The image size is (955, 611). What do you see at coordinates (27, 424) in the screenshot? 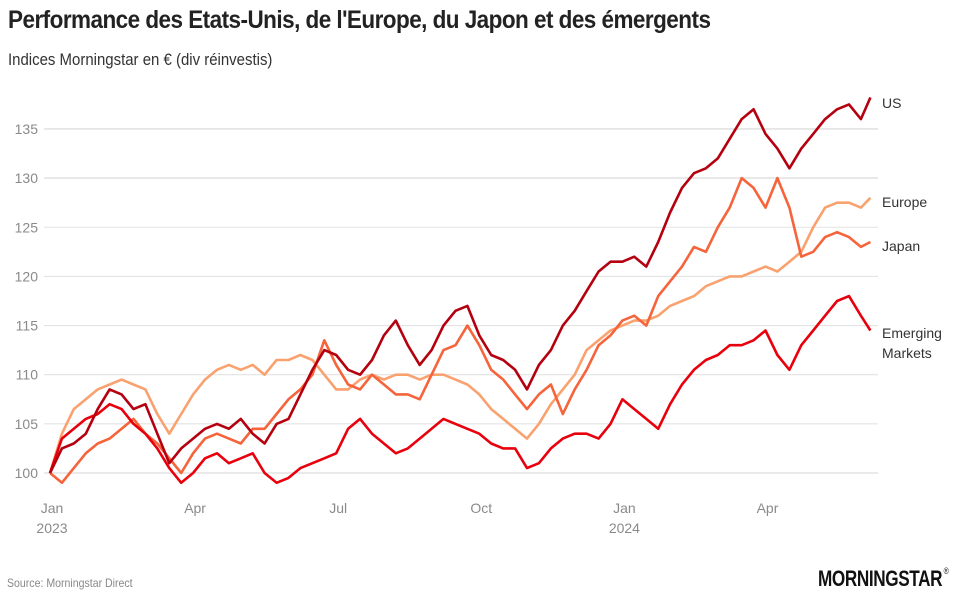
I see `y-tick-label: 105` at bounding box center [27, 424].